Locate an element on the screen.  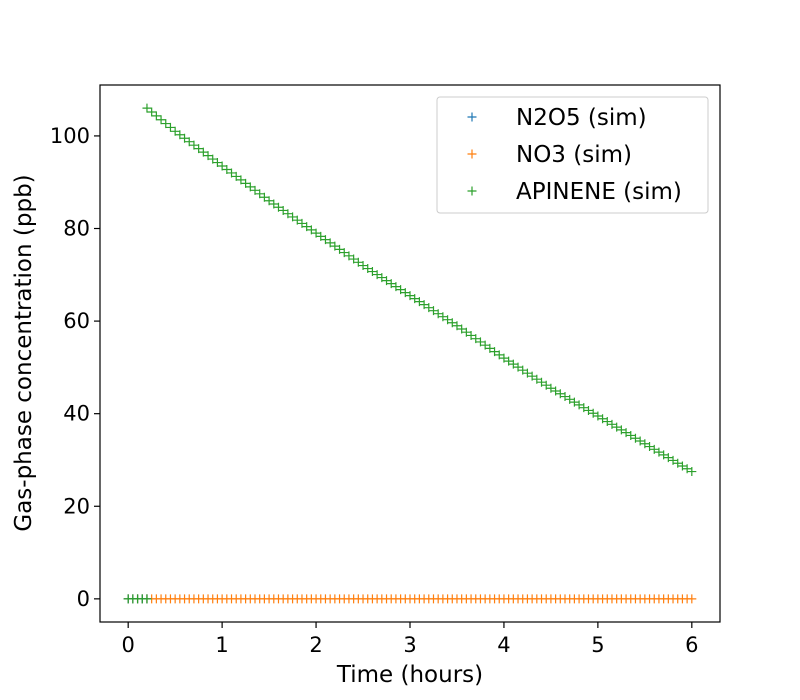
legend-frame is located at coordinates (572, 155).